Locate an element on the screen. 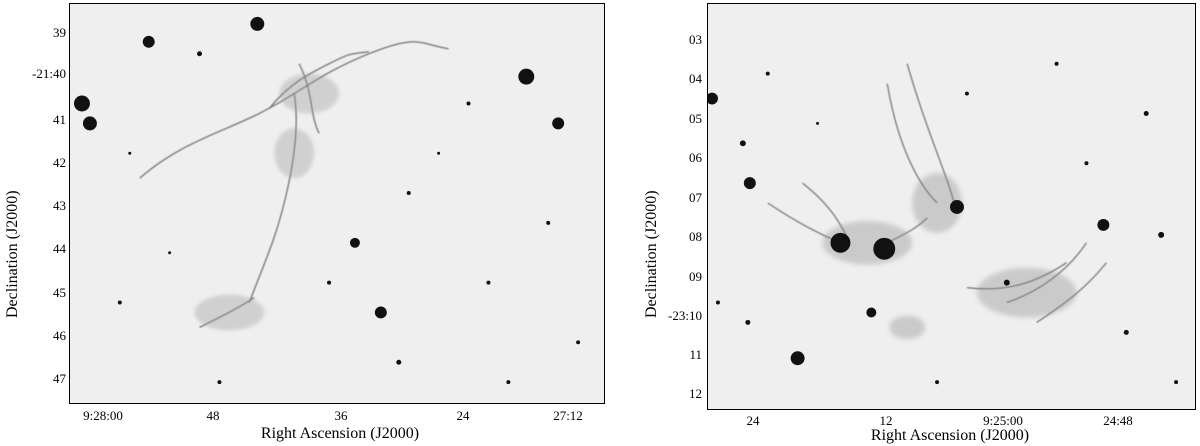 Image resolution: width=1200 pixels, height=446 pixels. left-y-tick: 44 is located at coordinates (59, 248).